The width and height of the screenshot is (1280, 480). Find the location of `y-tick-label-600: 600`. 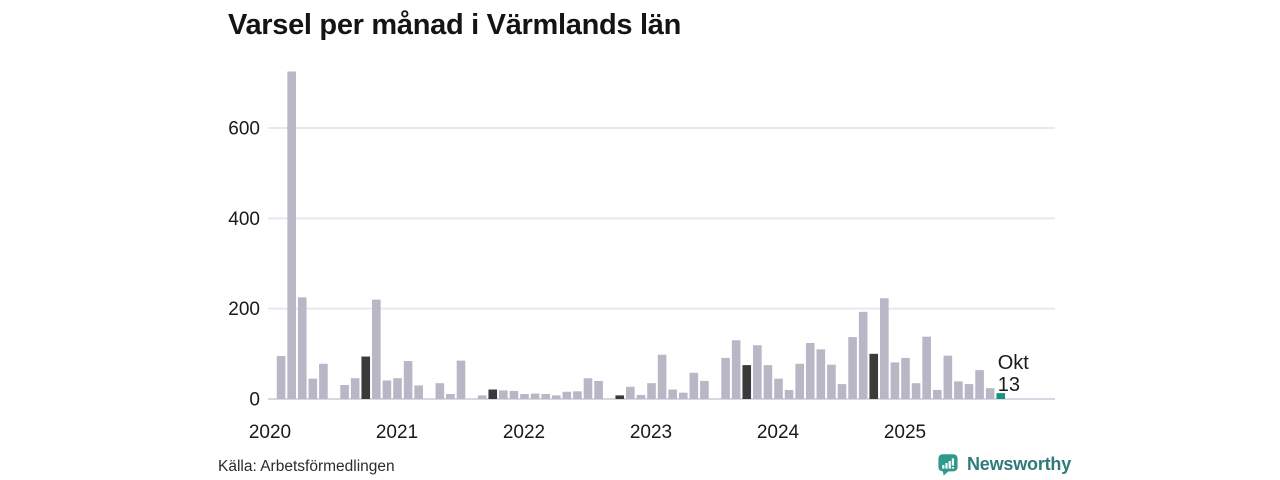

y-tick-label-600: 600 is located at coordinates (244, 129).